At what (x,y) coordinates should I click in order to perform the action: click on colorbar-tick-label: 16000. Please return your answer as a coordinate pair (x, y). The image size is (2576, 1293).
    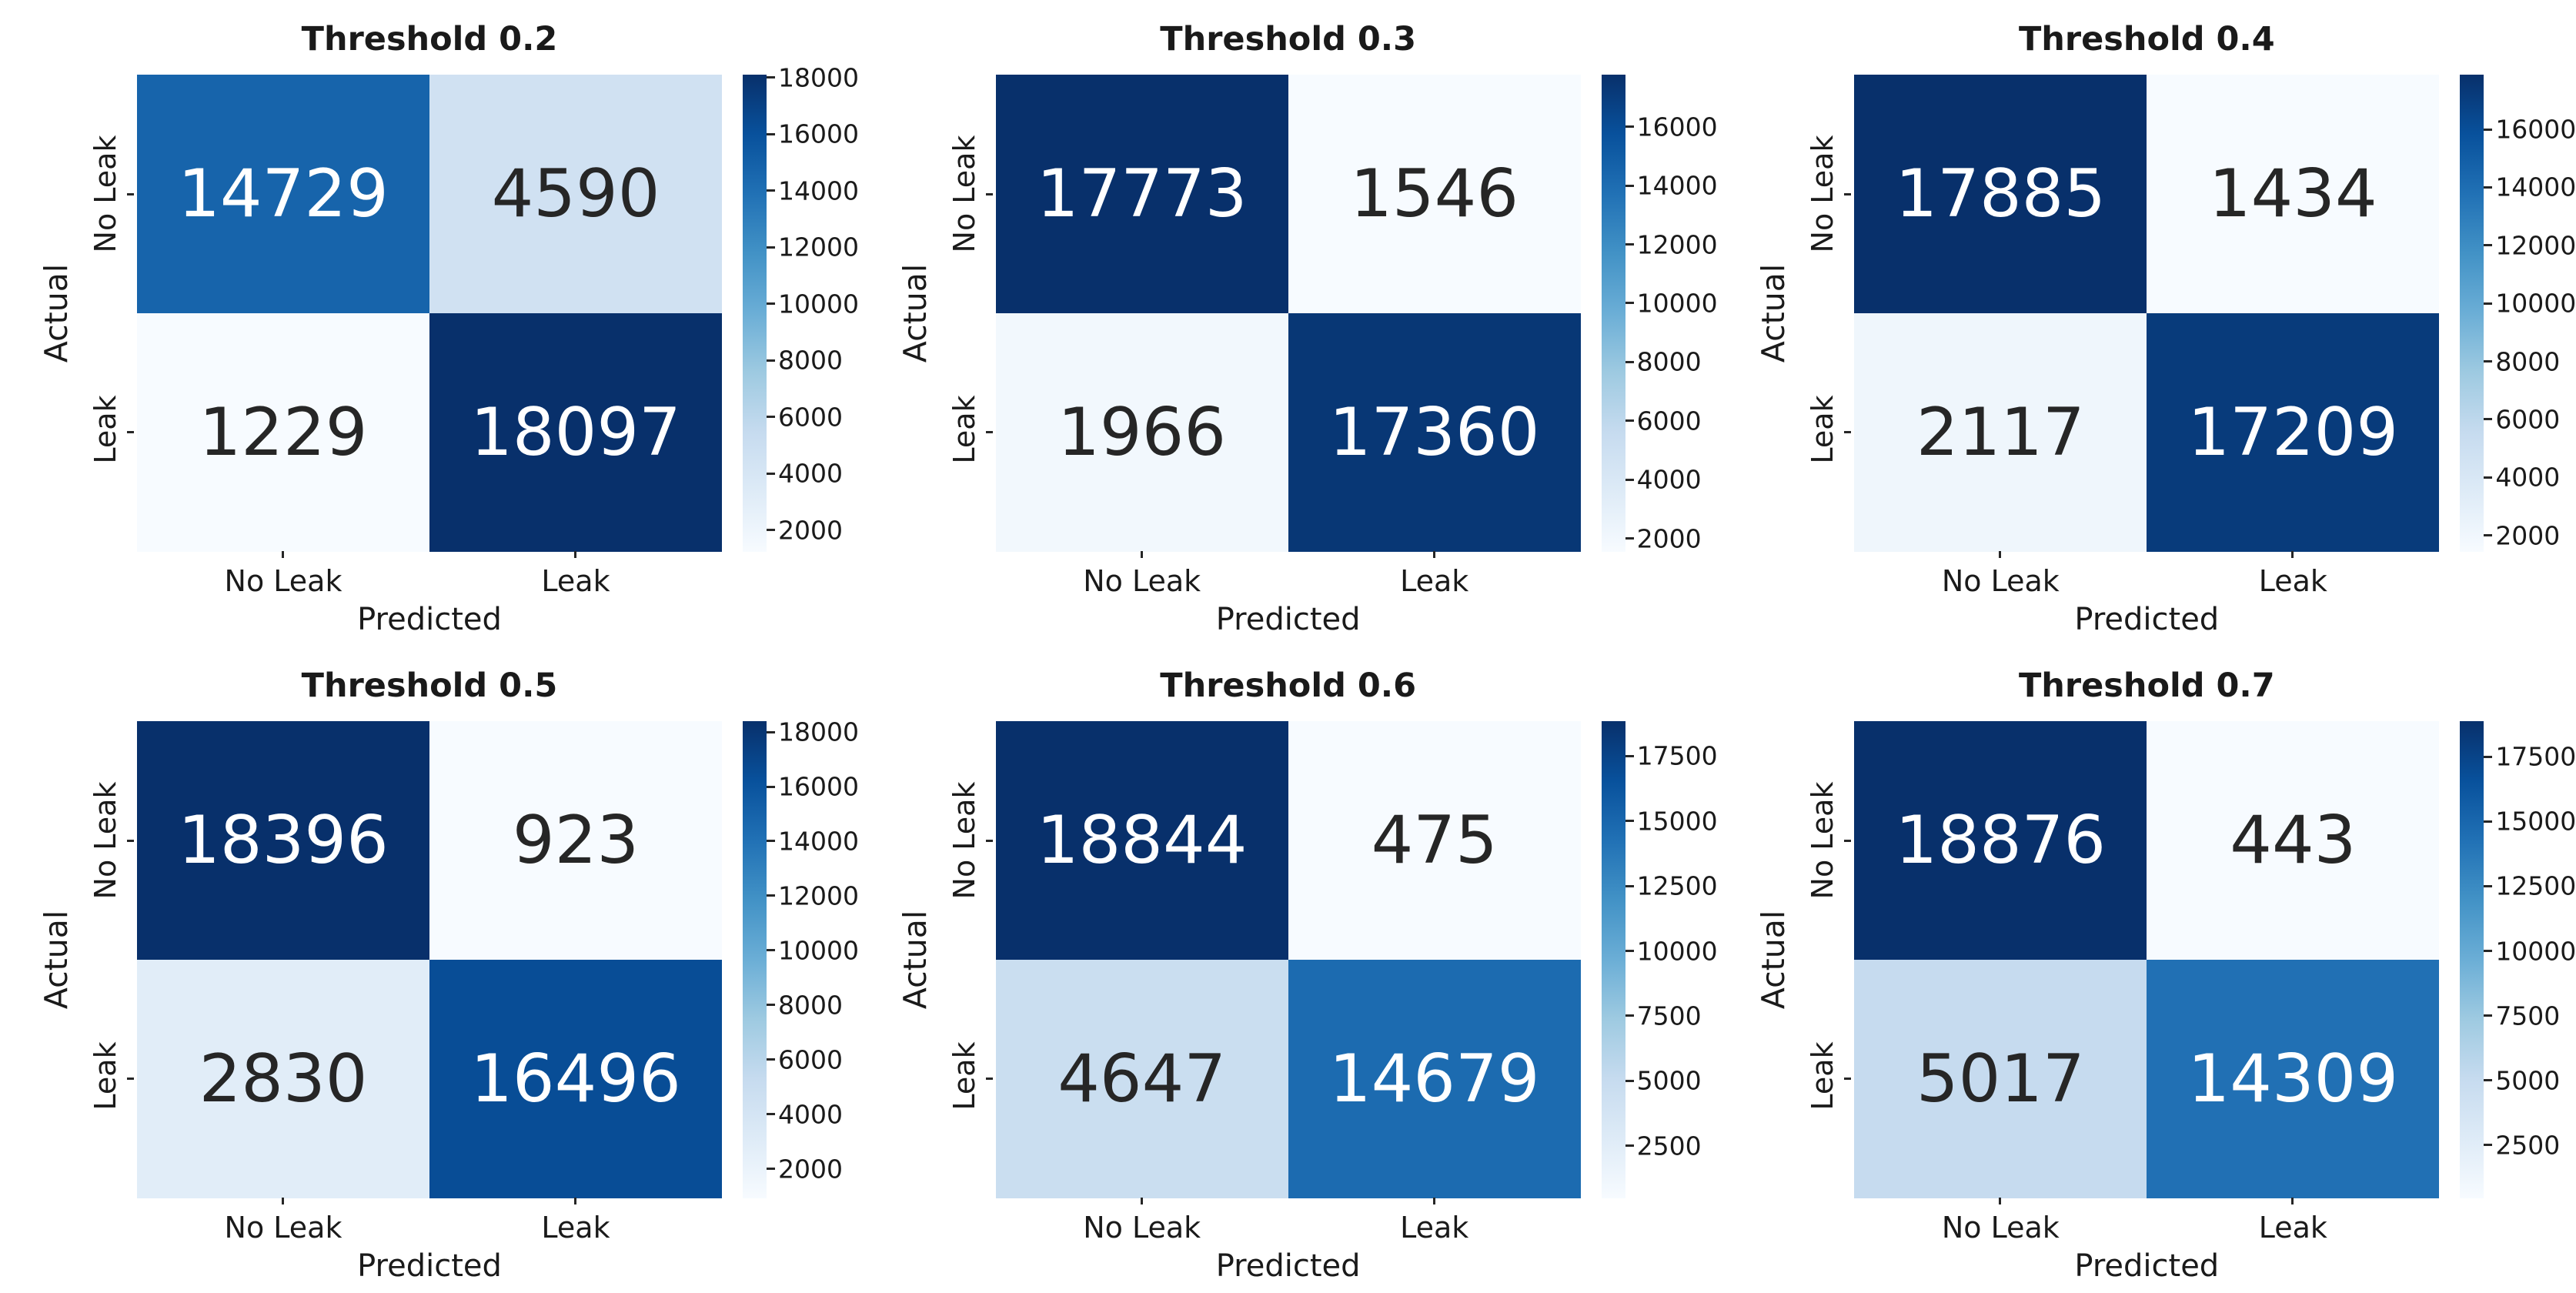
    Looking at the image, I should click on (818, 786).